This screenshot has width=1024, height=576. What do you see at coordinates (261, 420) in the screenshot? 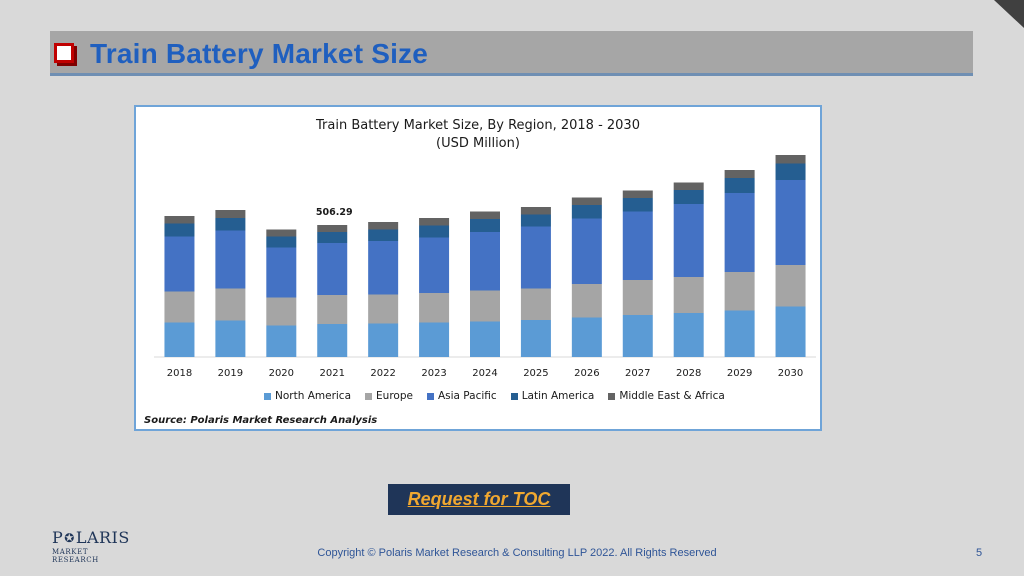
I see `chart-source: Source: Polaris Market Research Analysis` at bounding box center [261, 420].